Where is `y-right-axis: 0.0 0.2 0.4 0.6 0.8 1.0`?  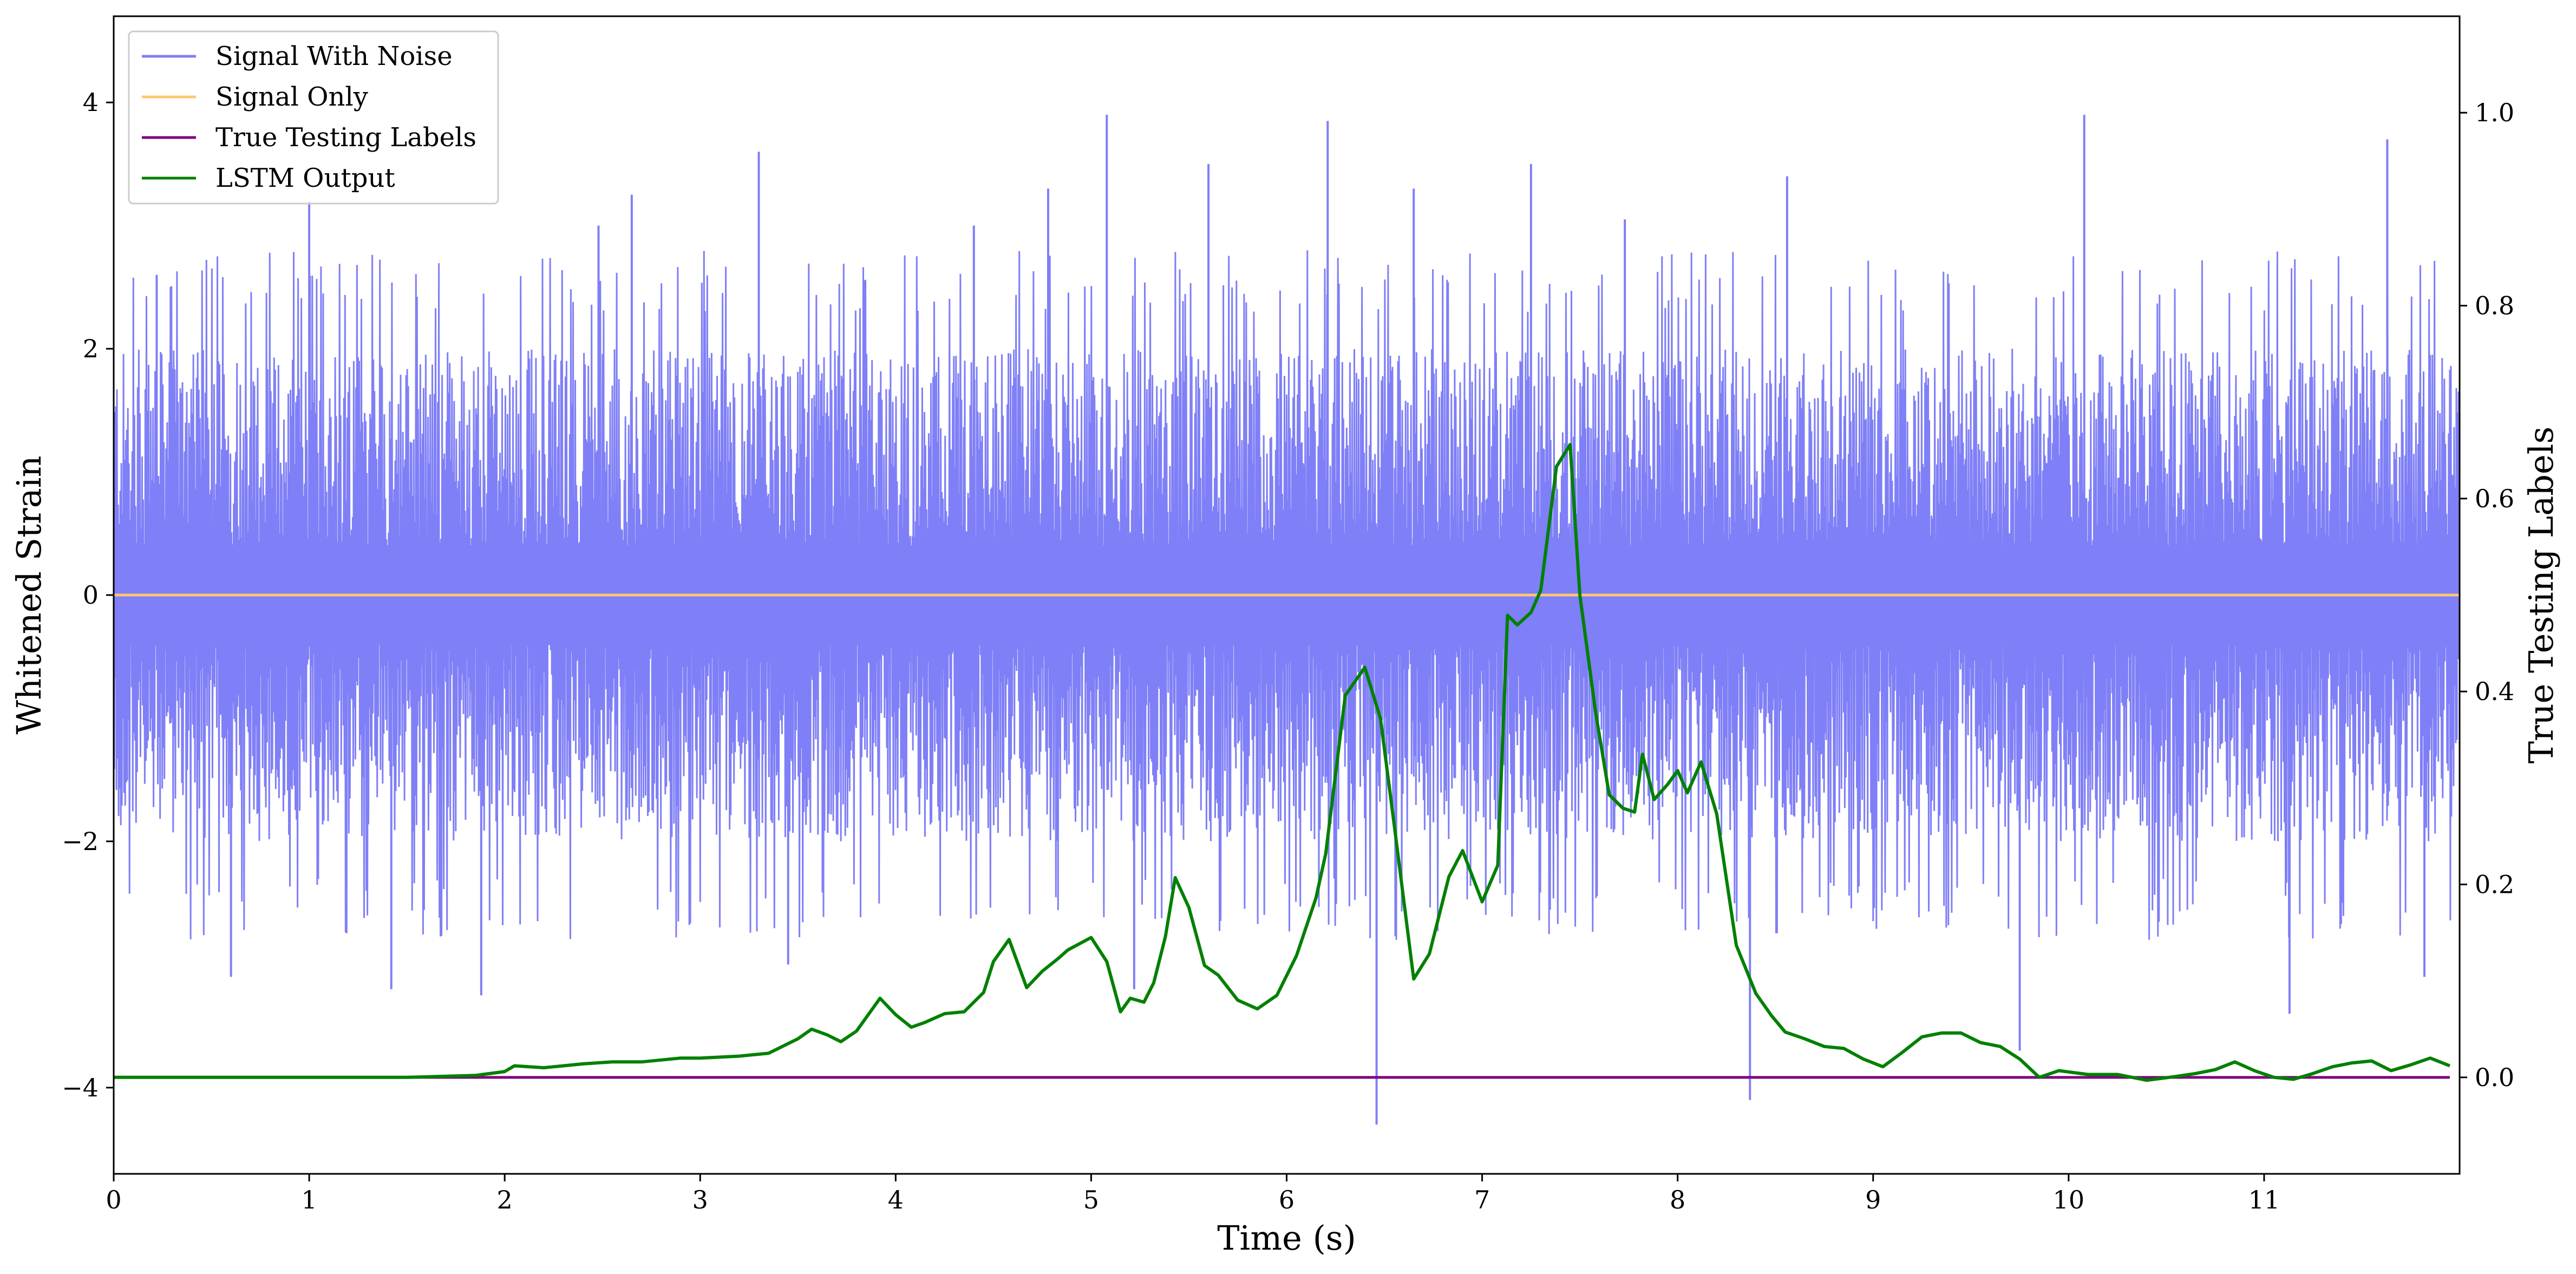
y-right-axis: 0.0 0.2 0.4 0.6 0.8 1.0 is located at coordinates (2487, 595).